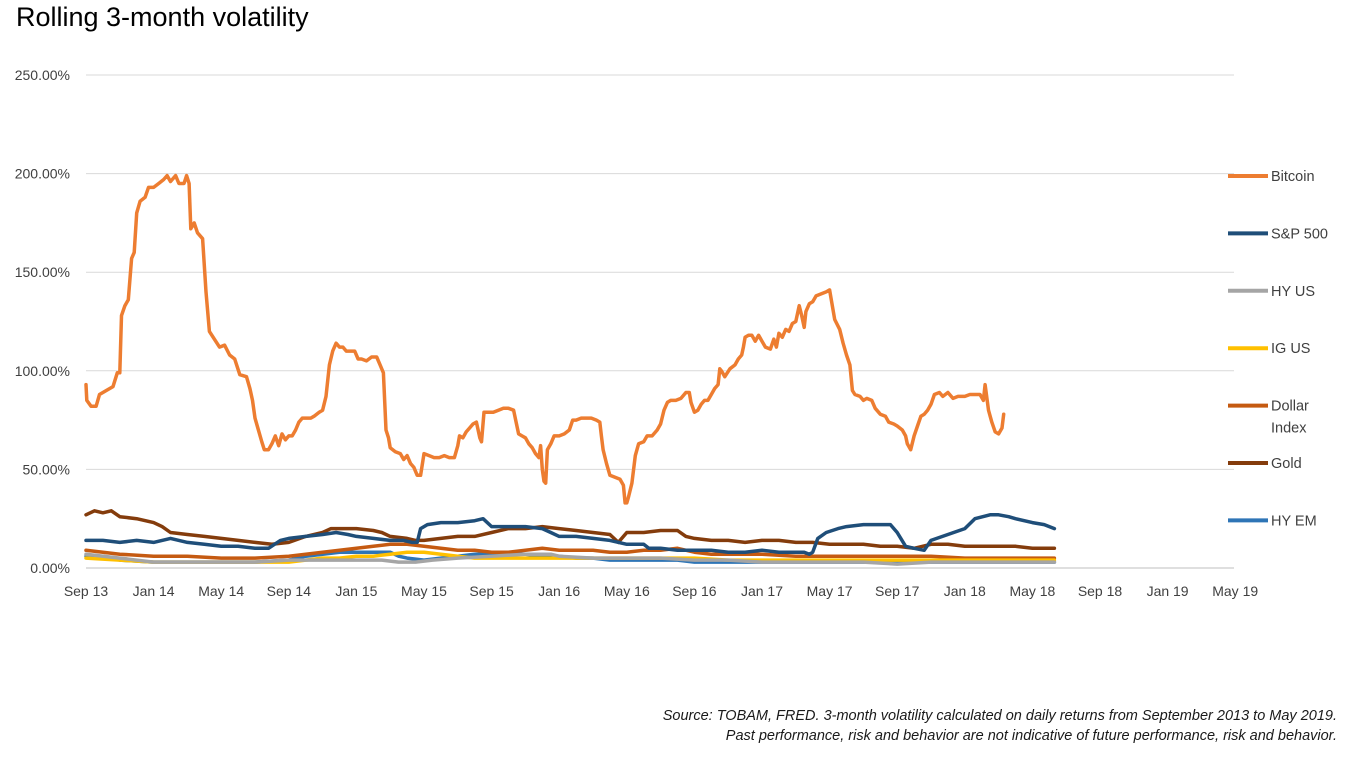 The height and width of the screenshot is (759, 1361). What do you see at coordinates (897, 591) in the screenshot?
I see `x-tick-label: Sep 17` at bounding box center [897, 591].